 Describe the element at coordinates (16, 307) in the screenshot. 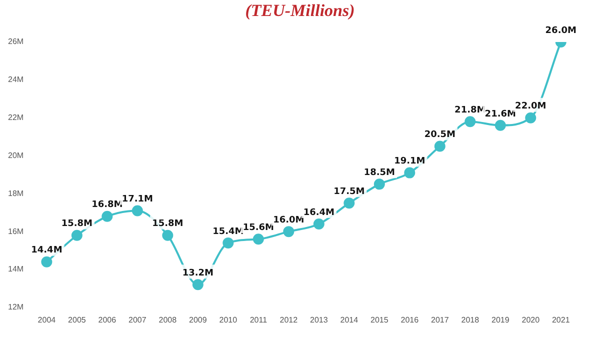

I see `y-tick-label: 12M` at that location.